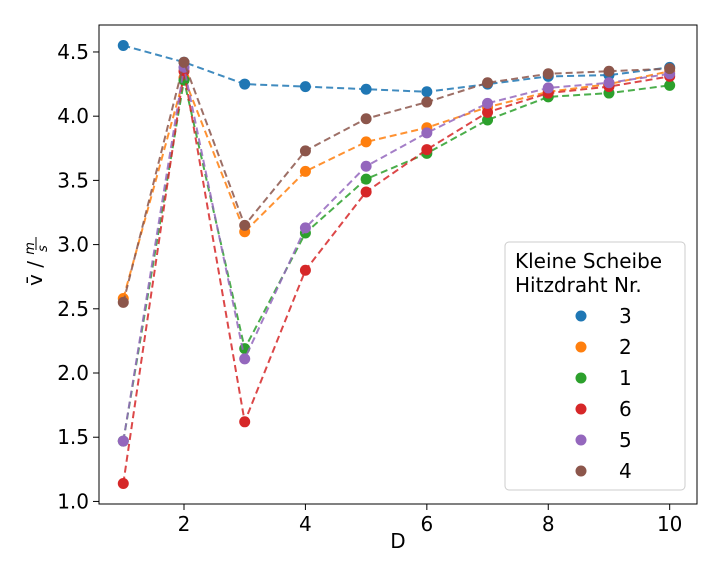 The height and width of the screenshot is (576, 720). Describe the element at coordinates (73, 52) in the screenshot. I see `y-tick-label: 4.5` at that location.